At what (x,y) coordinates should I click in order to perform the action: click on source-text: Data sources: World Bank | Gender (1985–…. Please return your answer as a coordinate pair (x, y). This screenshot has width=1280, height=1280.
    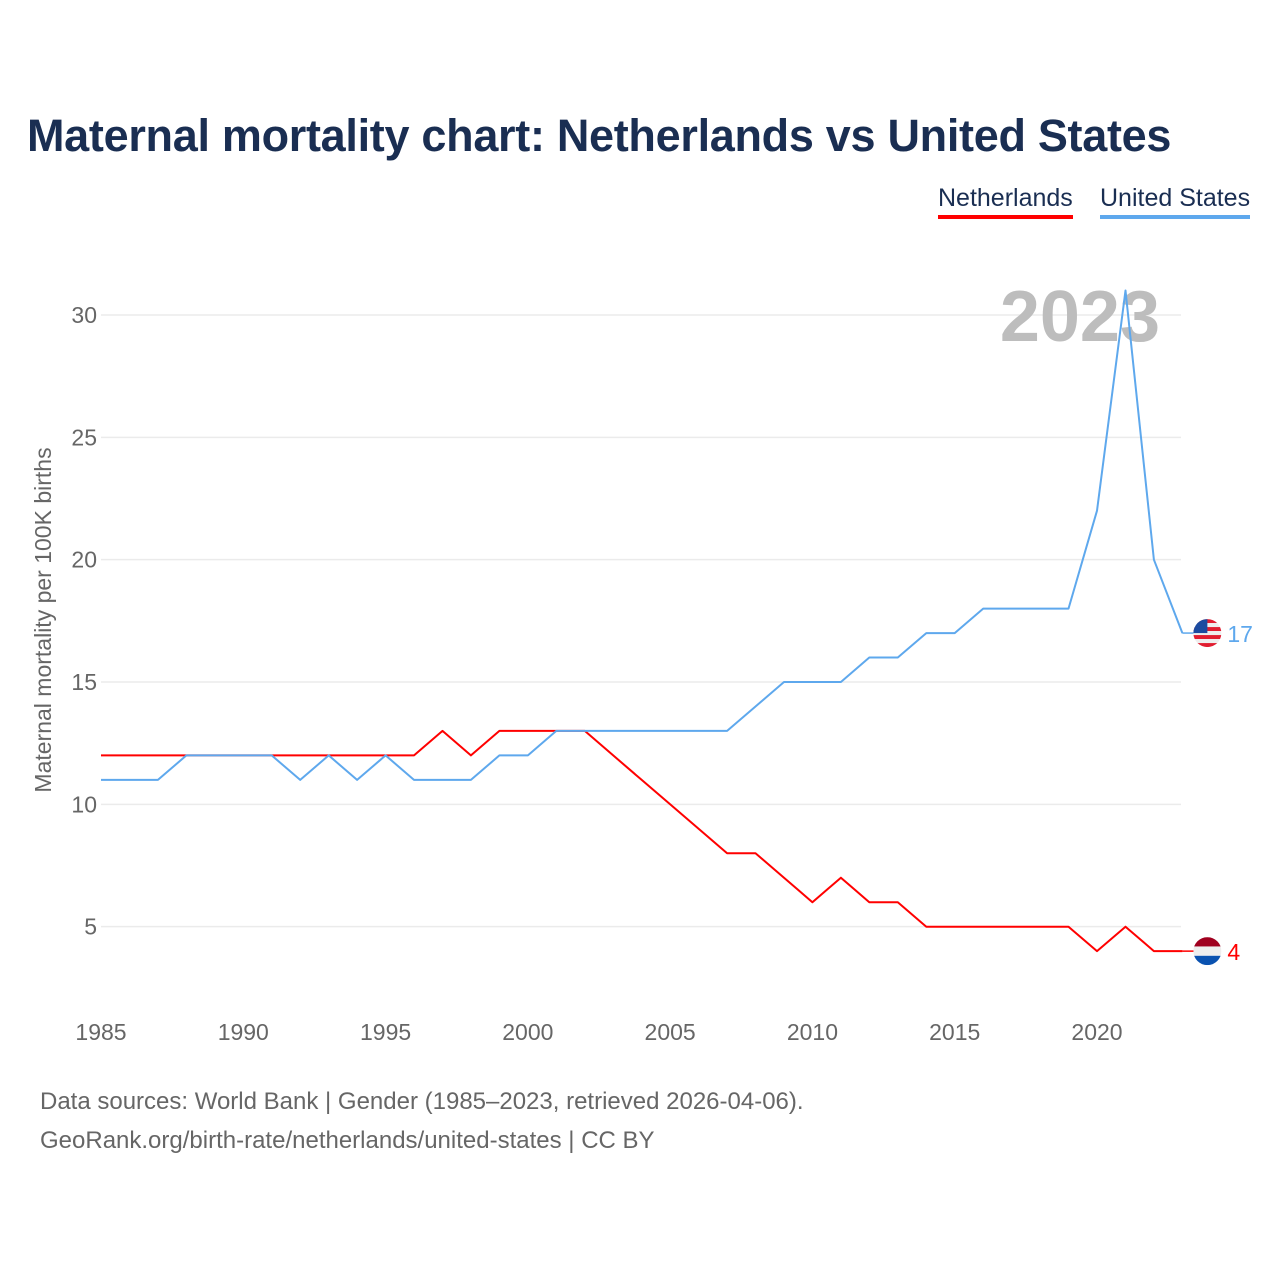
    Looking at the image, I should click on (422, 1101).